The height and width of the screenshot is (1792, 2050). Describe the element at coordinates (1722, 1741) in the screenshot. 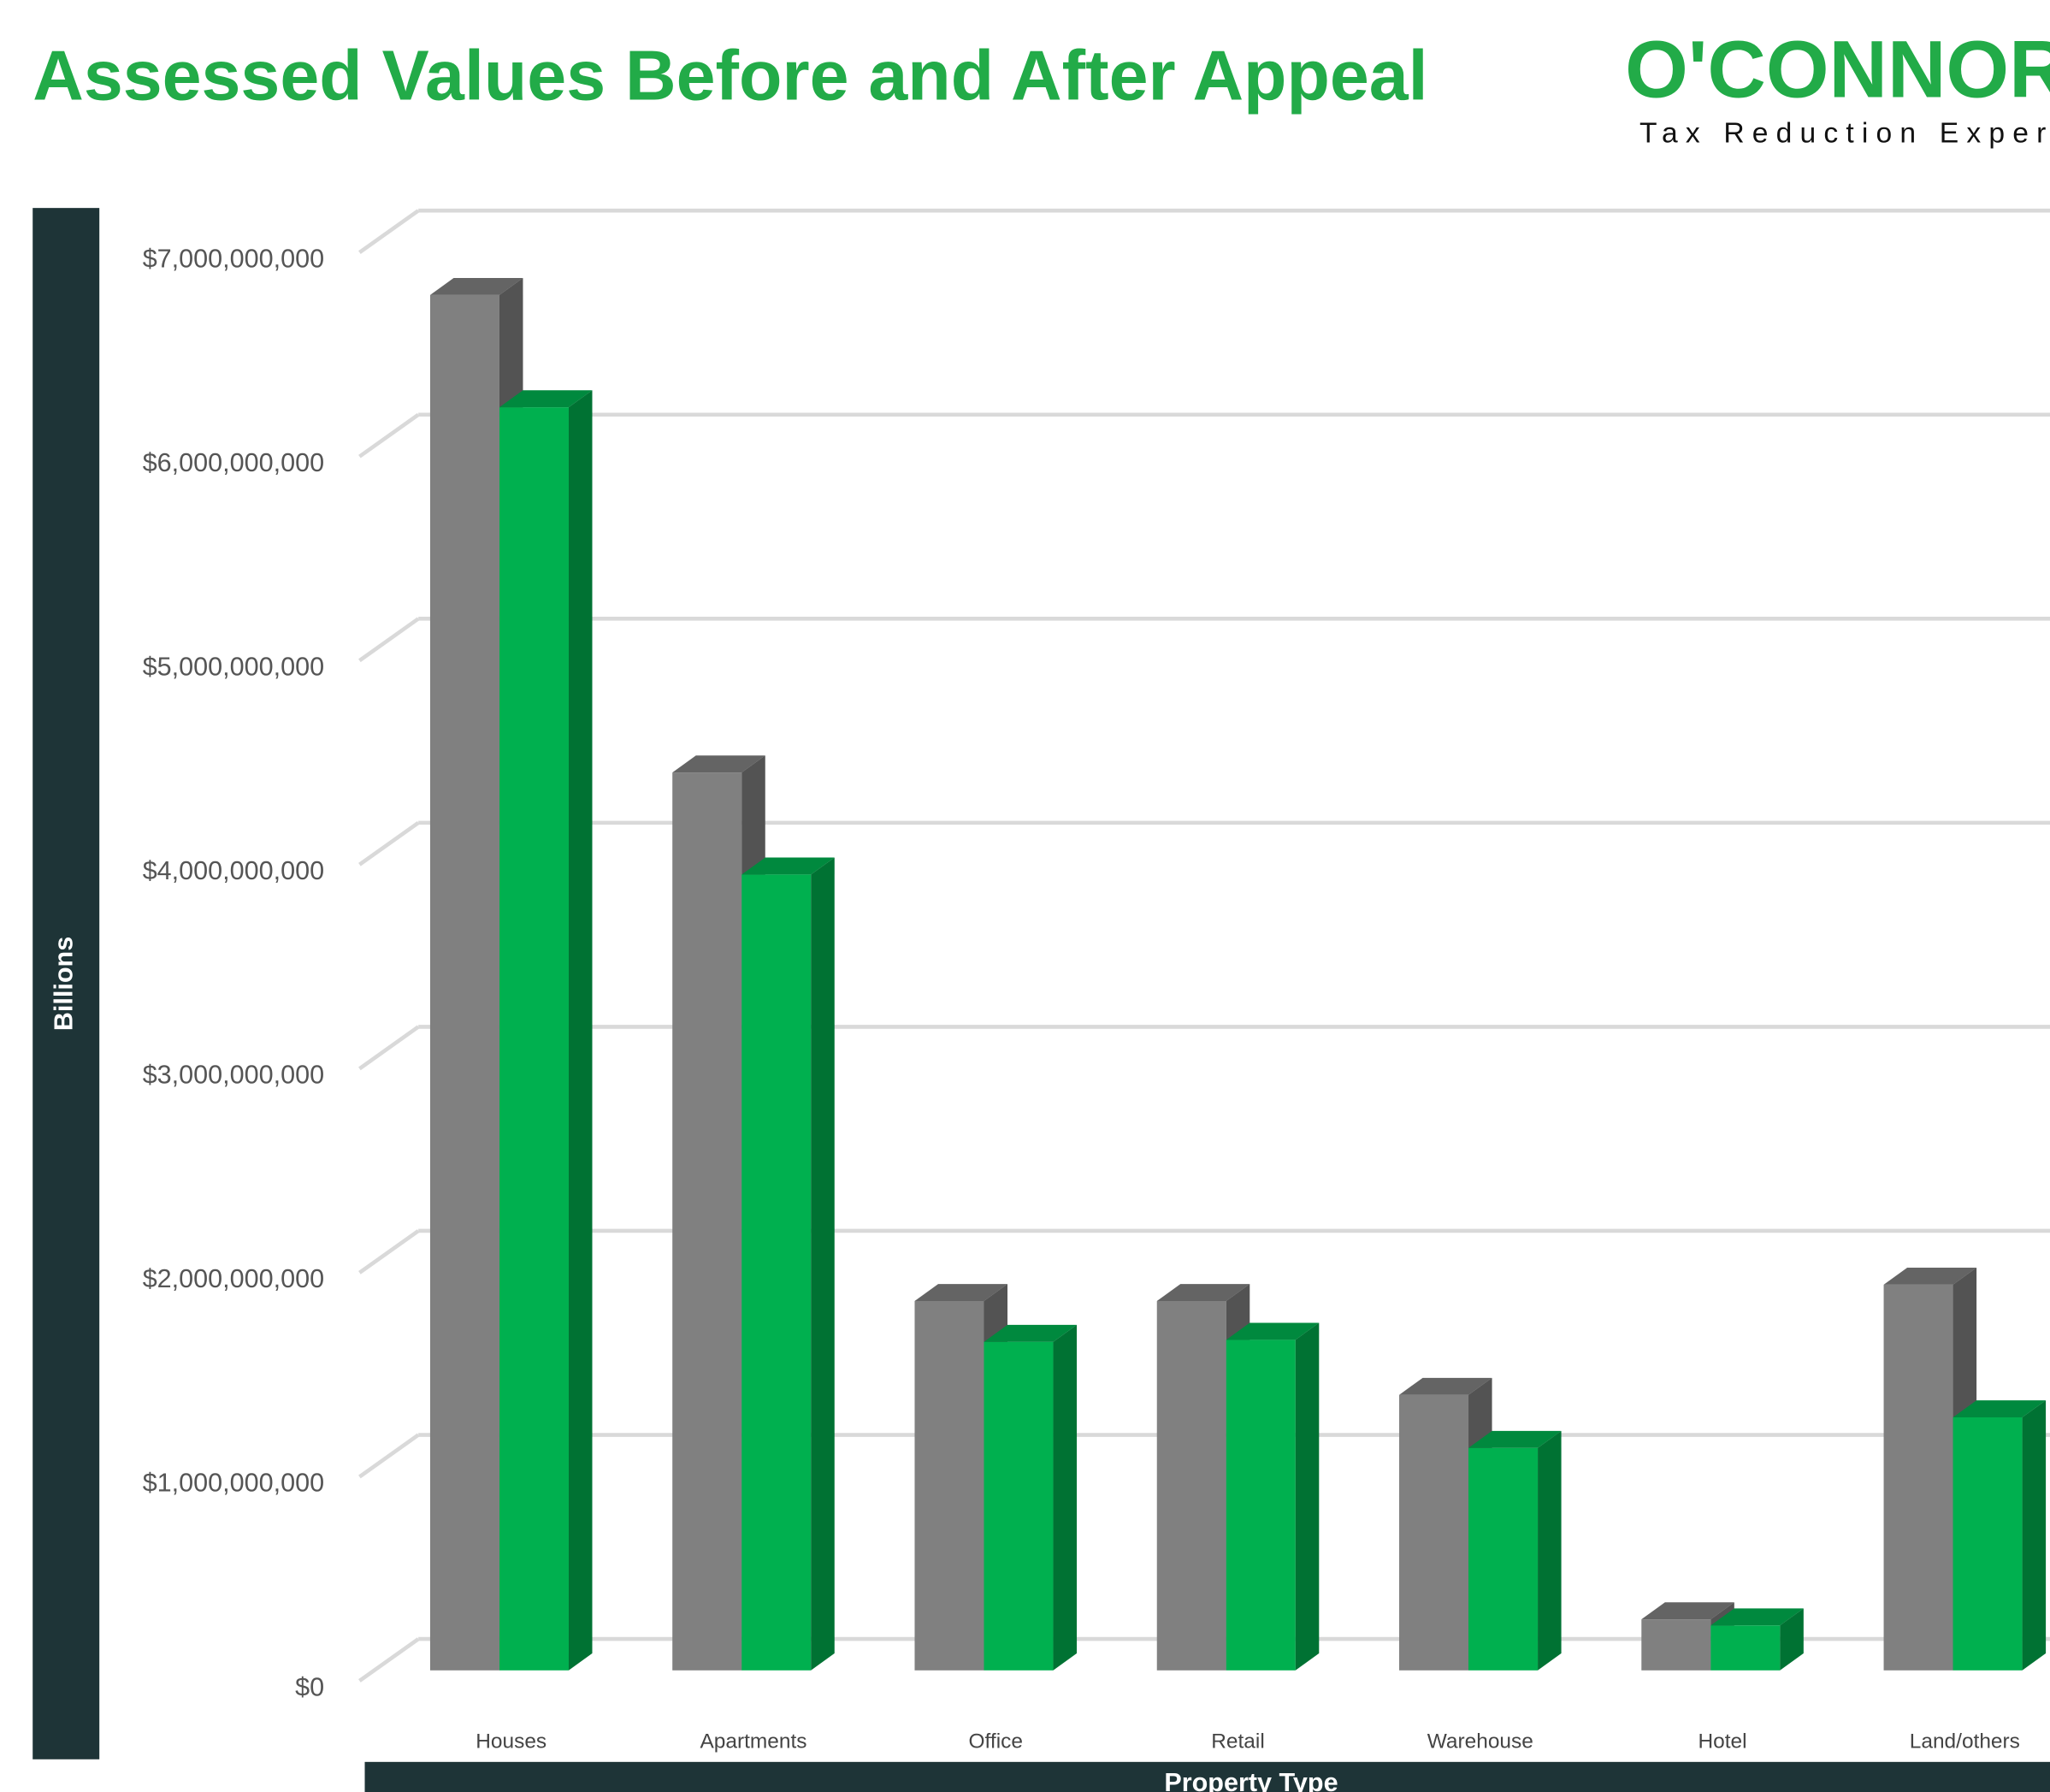

I see `x-tick-label: Hotel` at that location.